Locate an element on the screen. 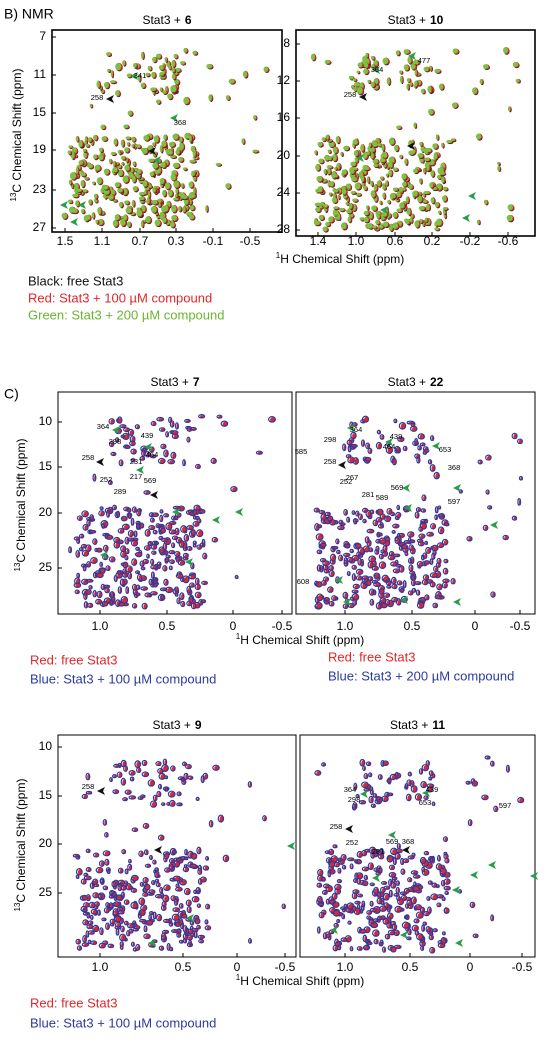  compound-number: 22 is located at coordinates (437, 382).